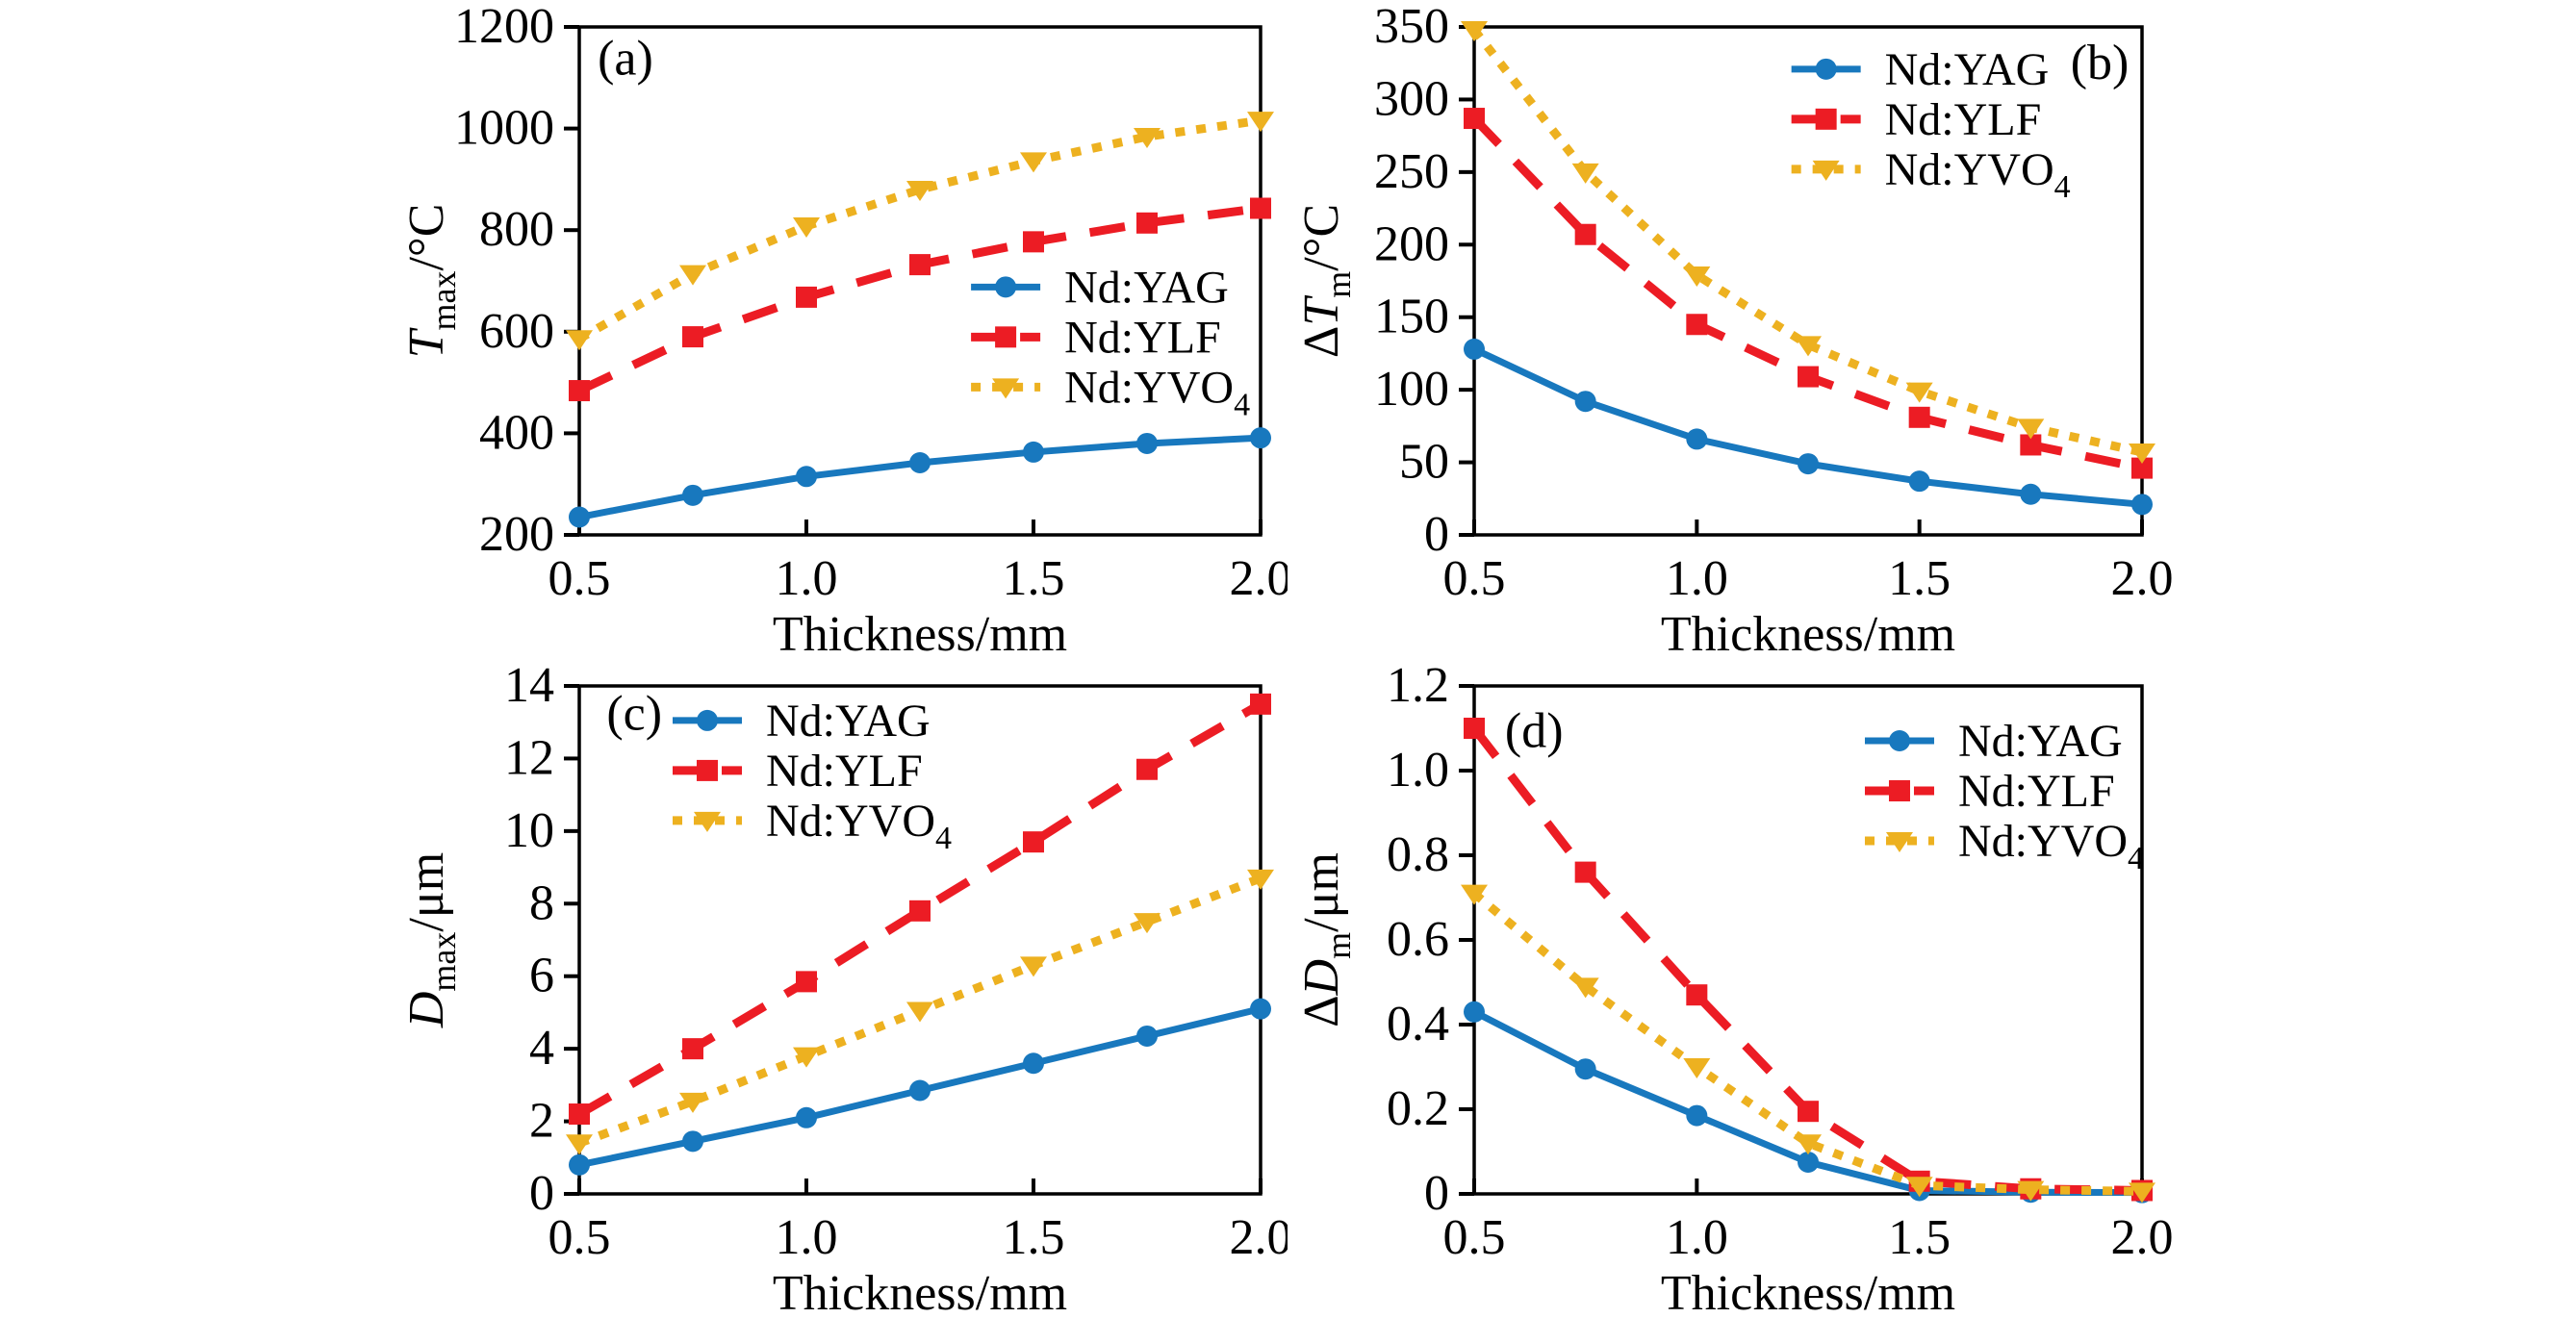  What do you see at coordinates (1006, 287) in the screenshot?
I see `legend-marker-ndyag` at bounding box center [1006, 287].